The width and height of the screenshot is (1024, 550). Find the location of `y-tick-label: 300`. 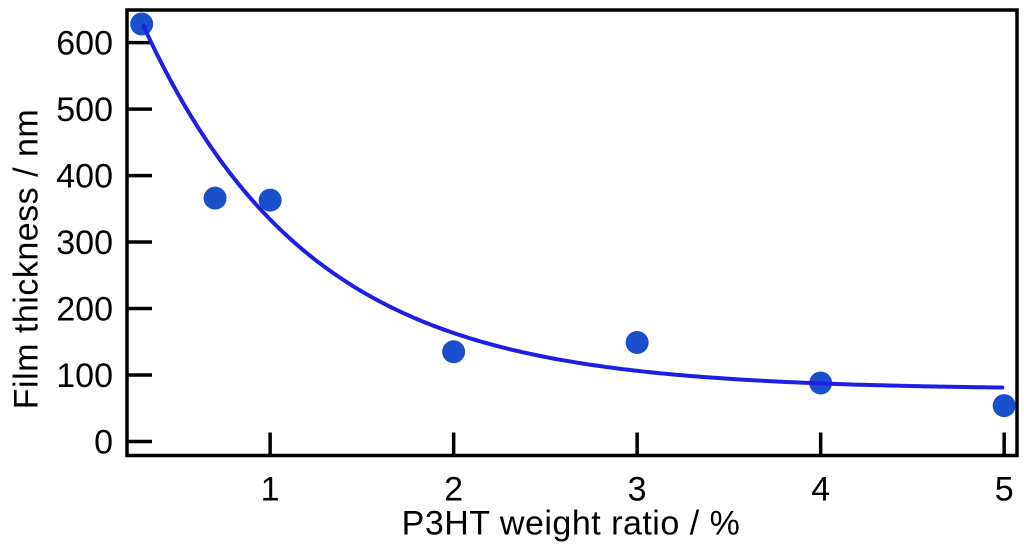

y-tick-label: 300 is located at coordinates (84, 243).